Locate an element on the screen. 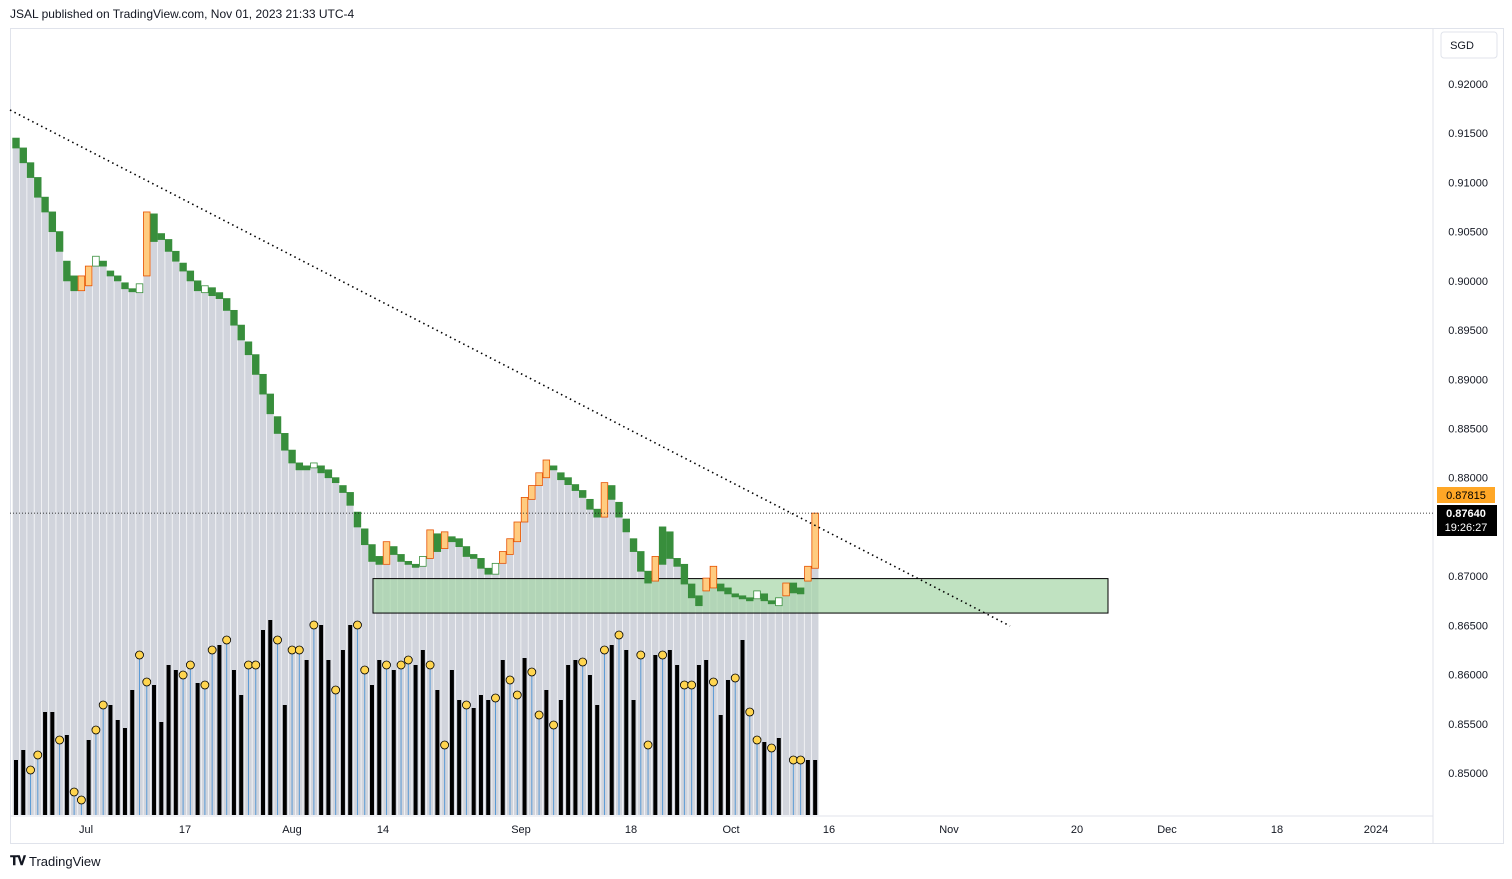 The image size is (1512, 879). price-tick-label: 0.91500 is located at coordinates (1468, 134).